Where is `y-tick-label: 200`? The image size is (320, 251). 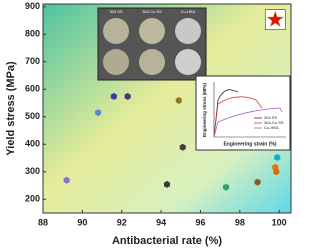 y-tick-label: 200 is located at coordinates (32, 199).